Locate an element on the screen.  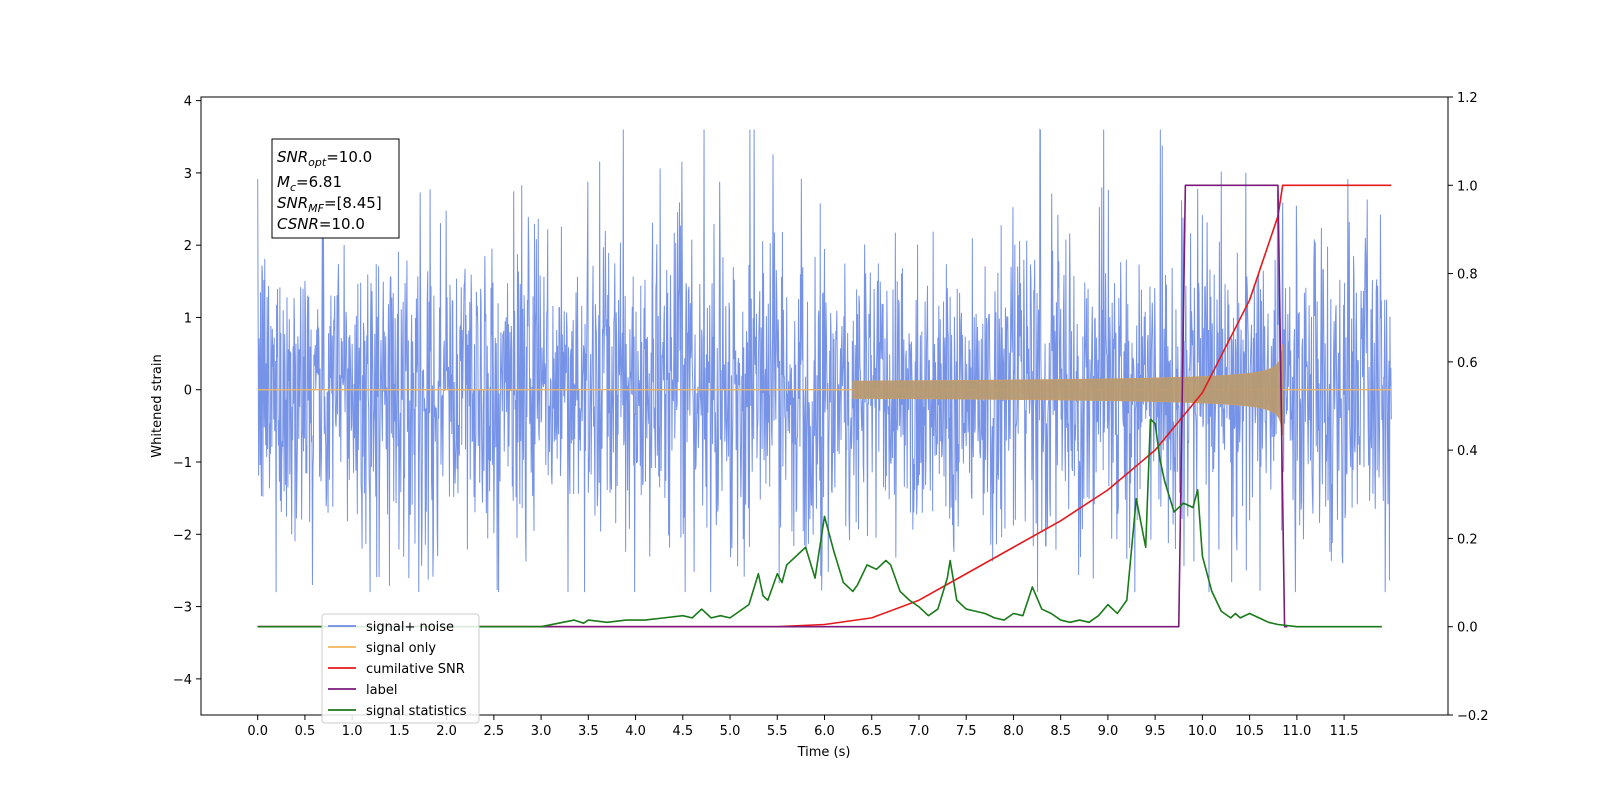
x-tick-label: 3.0 is located at coordinates (541, 731).